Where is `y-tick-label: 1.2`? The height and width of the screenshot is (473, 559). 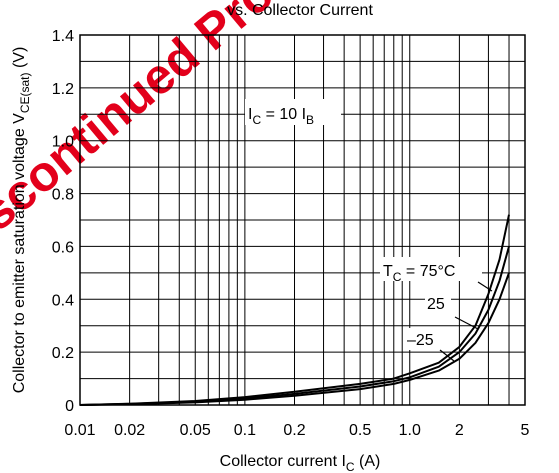
y-tick-label: 1.2 is located at coordinates (63, 89).